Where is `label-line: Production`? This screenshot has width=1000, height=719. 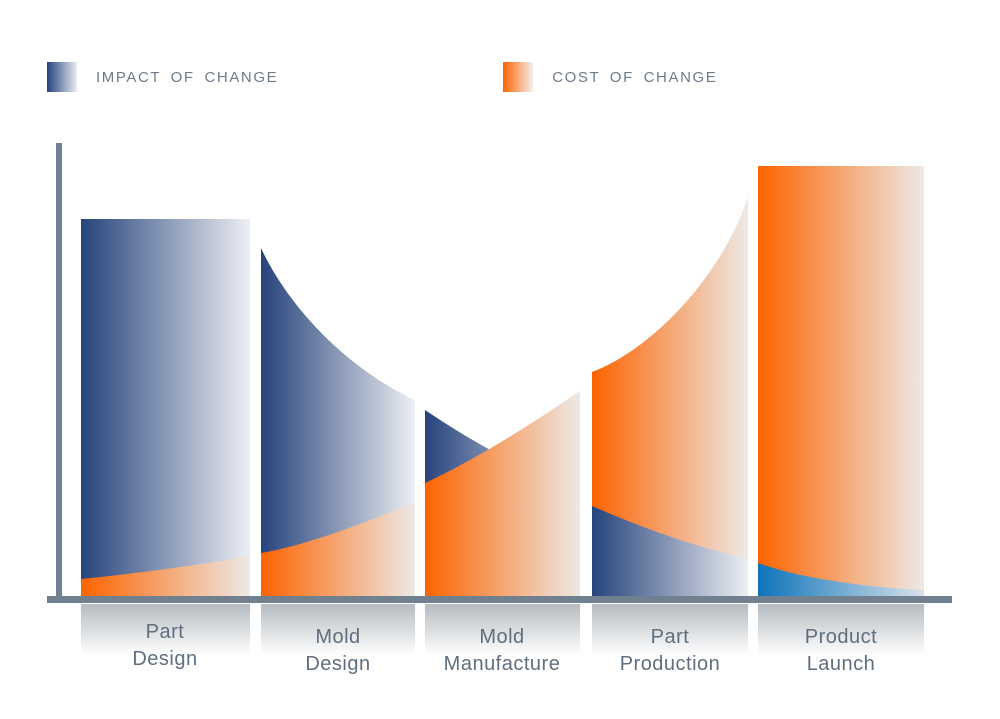
label-line: Production is located at coordinates (670, 664).